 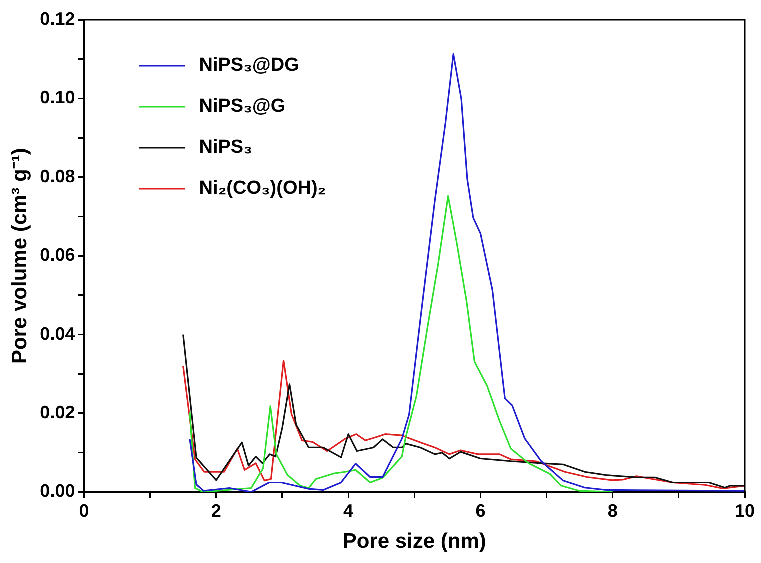 What do you see at coordinates (249, 65) in the screenshot?
I see `legend-label: NiPS₃@DG` at bounding box center [249, 65].